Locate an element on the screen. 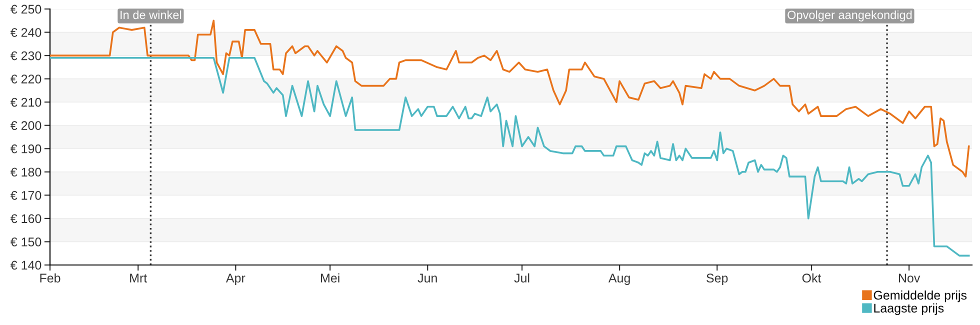  y-tick-label: € 250 is located at coordinates (26, 9).